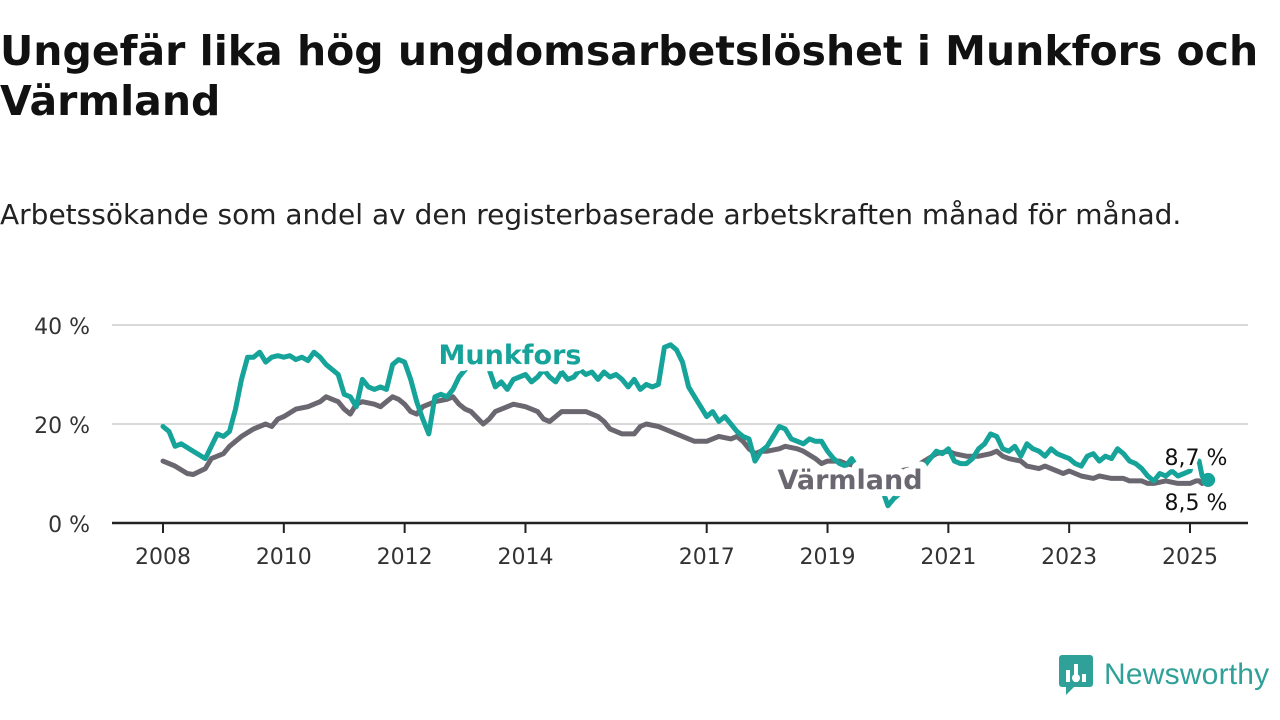 Image resolution: width=1280 pixels, height=720 pixels. Describe the element at coordinates (69, 525) in the screenshot. I see `y-tick-label: 0 %` at that location.